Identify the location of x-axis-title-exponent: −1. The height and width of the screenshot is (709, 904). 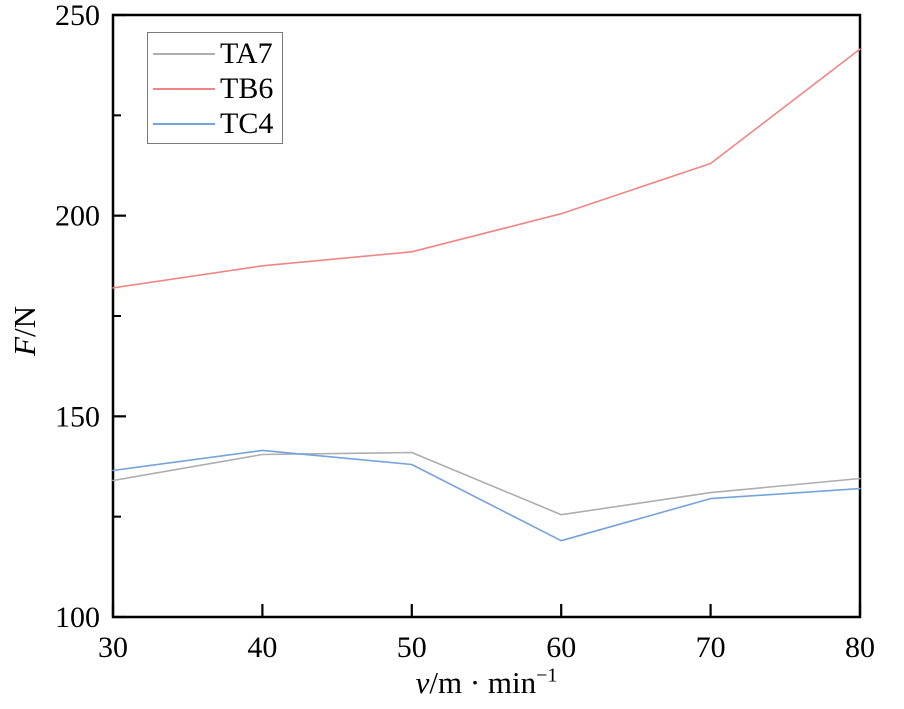
(547, 675).